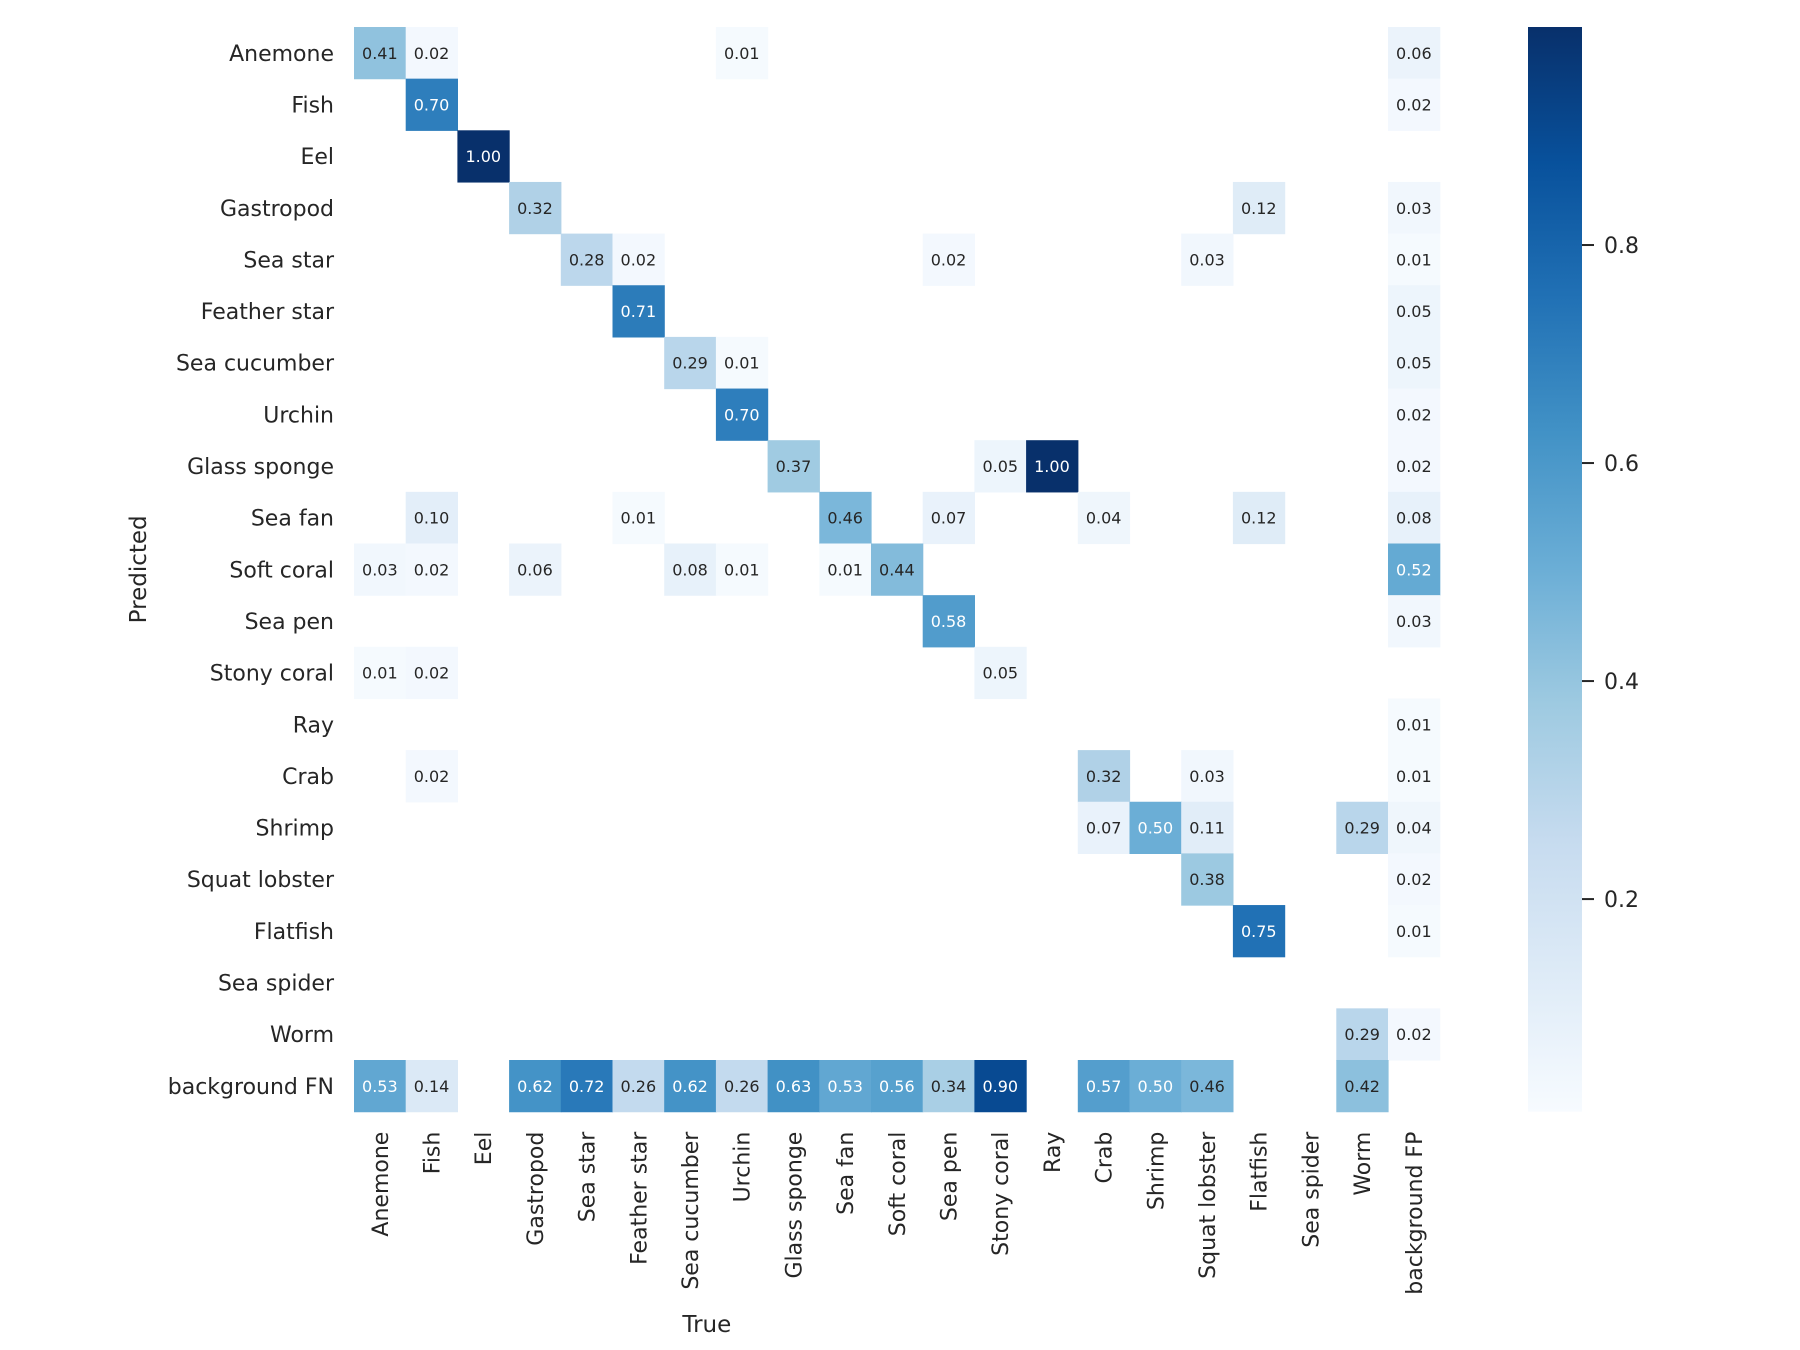  Describe the element at coordinates (380, 1086) in the screenshot. I see `cell-value-label: 0.53` at that location.